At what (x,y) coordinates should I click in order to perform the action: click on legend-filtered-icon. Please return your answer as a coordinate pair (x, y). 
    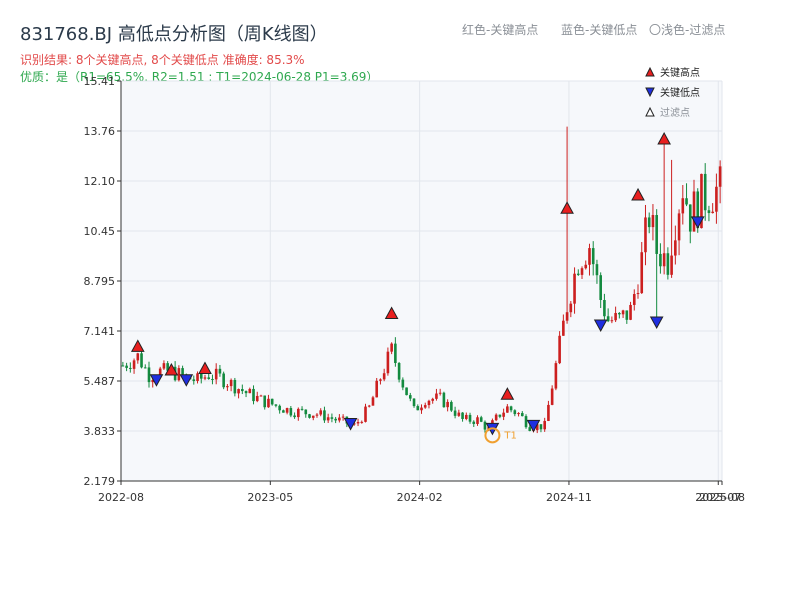
    Looking at the image, I should click on (650, 111).